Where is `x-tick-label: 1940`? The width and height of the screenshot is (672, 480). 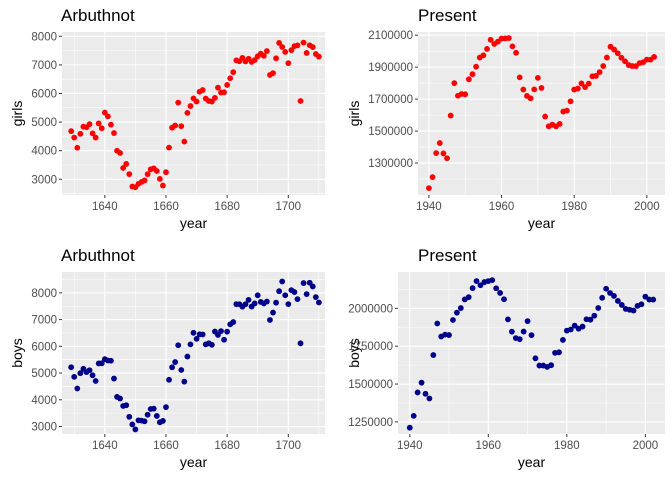 x-tick-label: 1940 is located at coordinates (410, 446).